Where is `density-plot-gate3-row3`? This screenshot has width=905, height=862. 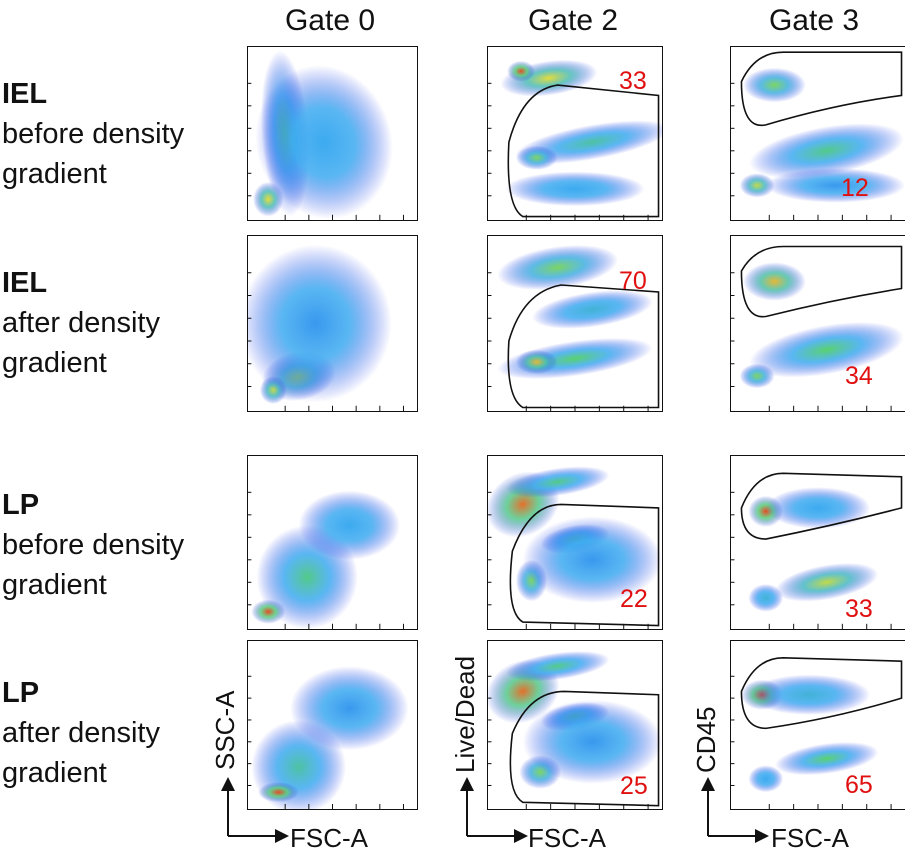
density-plot-gate3-row3 is located at coordinates (817, 542).